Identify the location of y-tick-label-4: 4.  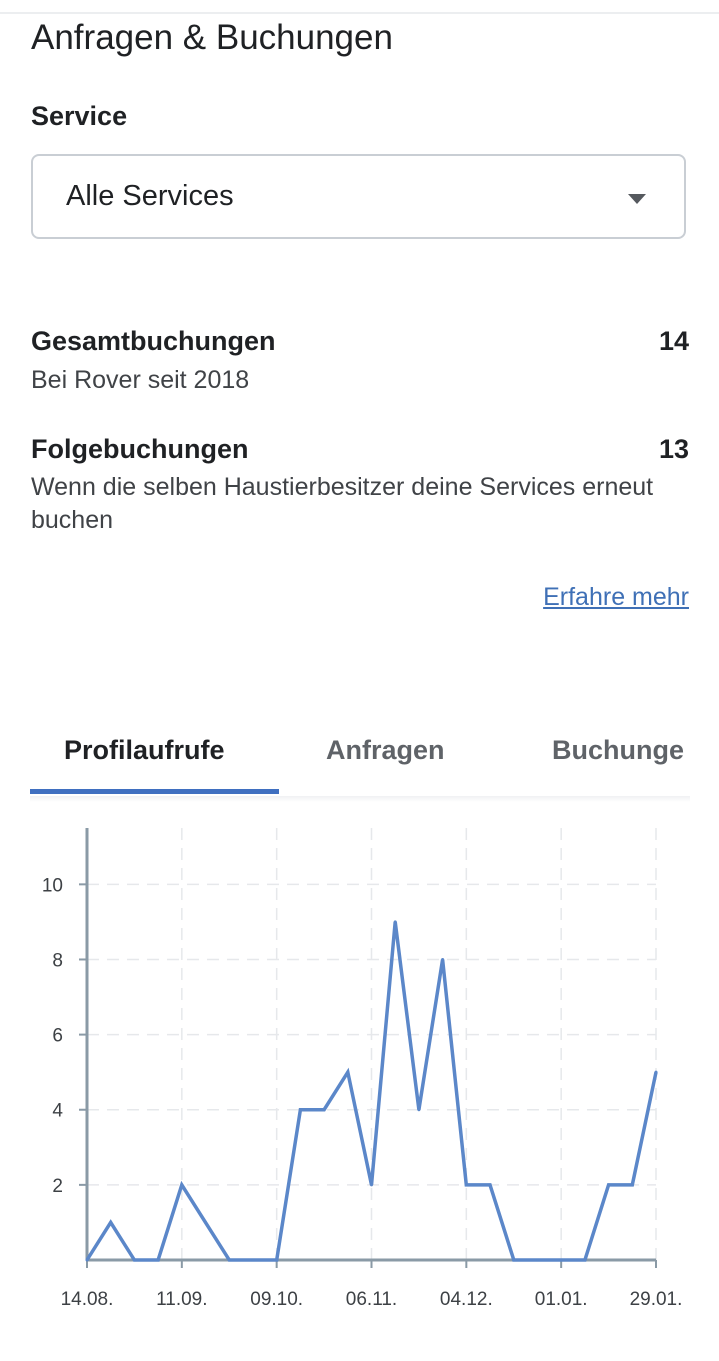
(57, 1111).